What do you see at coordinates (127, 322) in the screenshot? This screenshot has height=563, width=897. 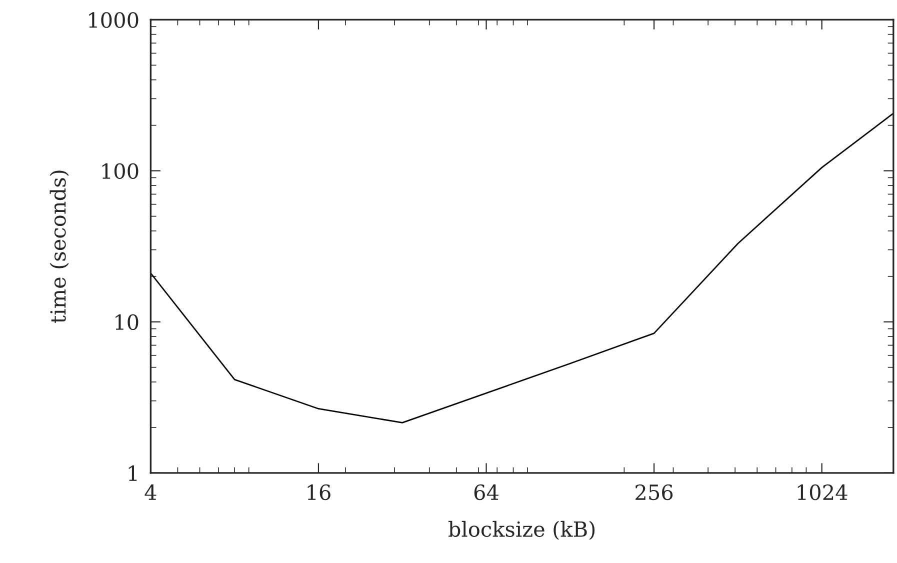 I see `y-tick-label: 10` at bounding box center [127, 322].